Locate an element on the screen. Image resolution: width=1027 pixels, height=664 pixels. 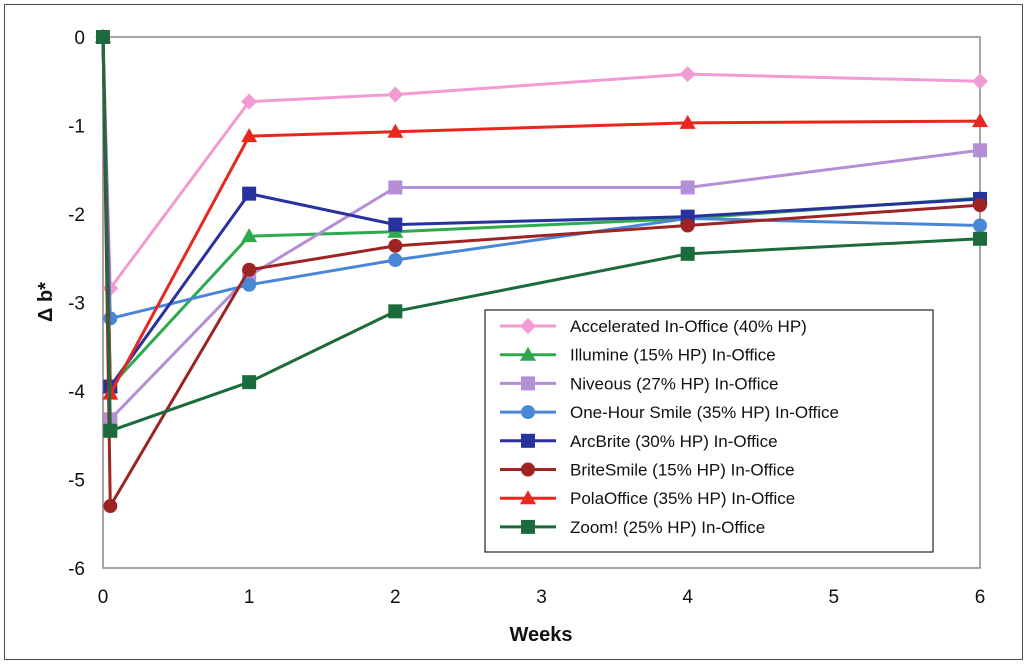
legend-entry: Zoom! (25% HP) In-Office is located at coordinates (632, 527).